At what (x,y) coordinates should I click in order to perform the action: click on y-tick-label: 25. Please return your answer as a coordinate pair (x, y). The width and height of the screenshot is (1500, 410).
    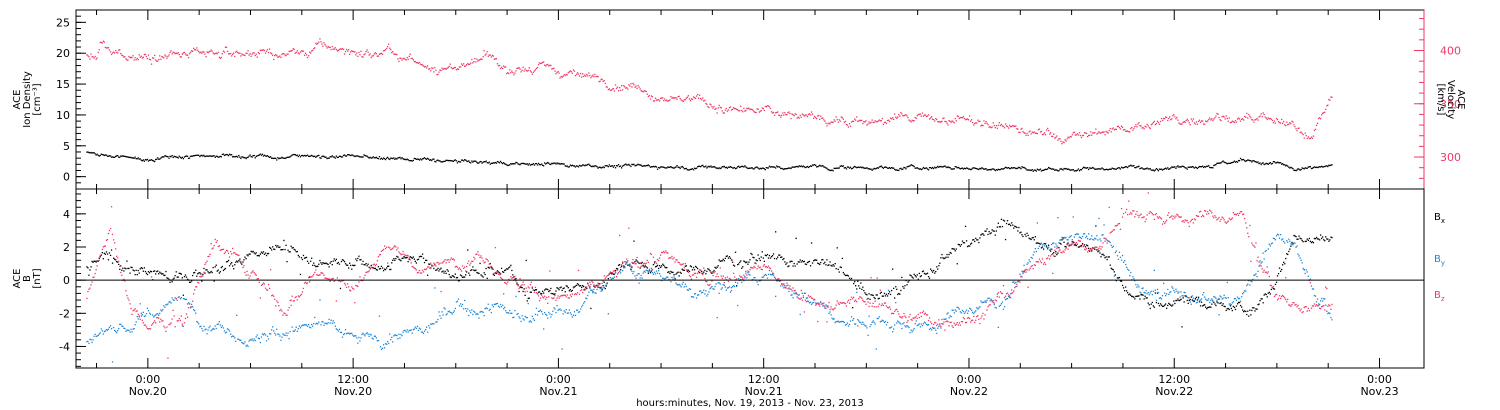
    Looking at the image, I should click on (63, 22).